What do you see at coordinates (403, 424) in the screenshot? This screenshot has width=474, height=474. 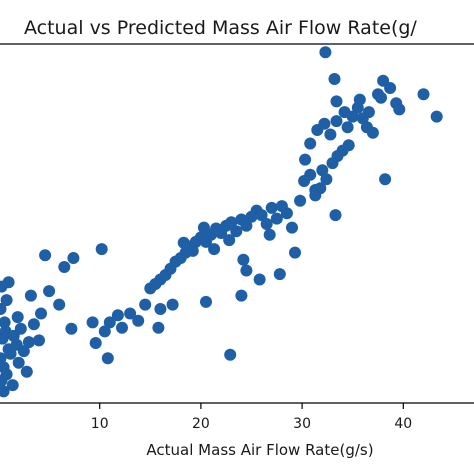 I see `x-tick-label: 40` at bounding box center [403, 424].